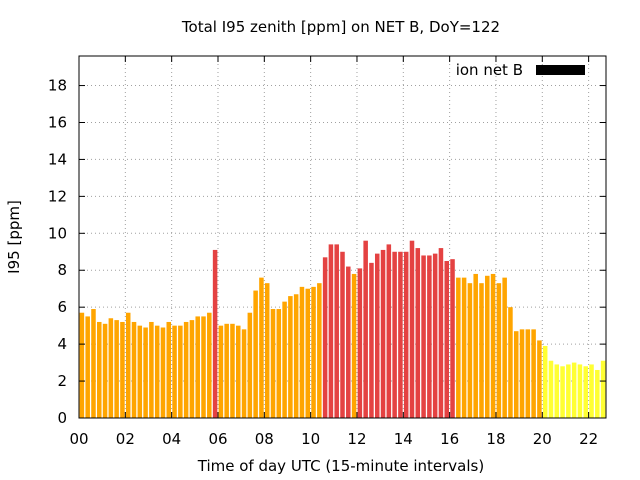 The image size is (640, 480). I want to click on x-tick-label: 10, so click(310, 439).